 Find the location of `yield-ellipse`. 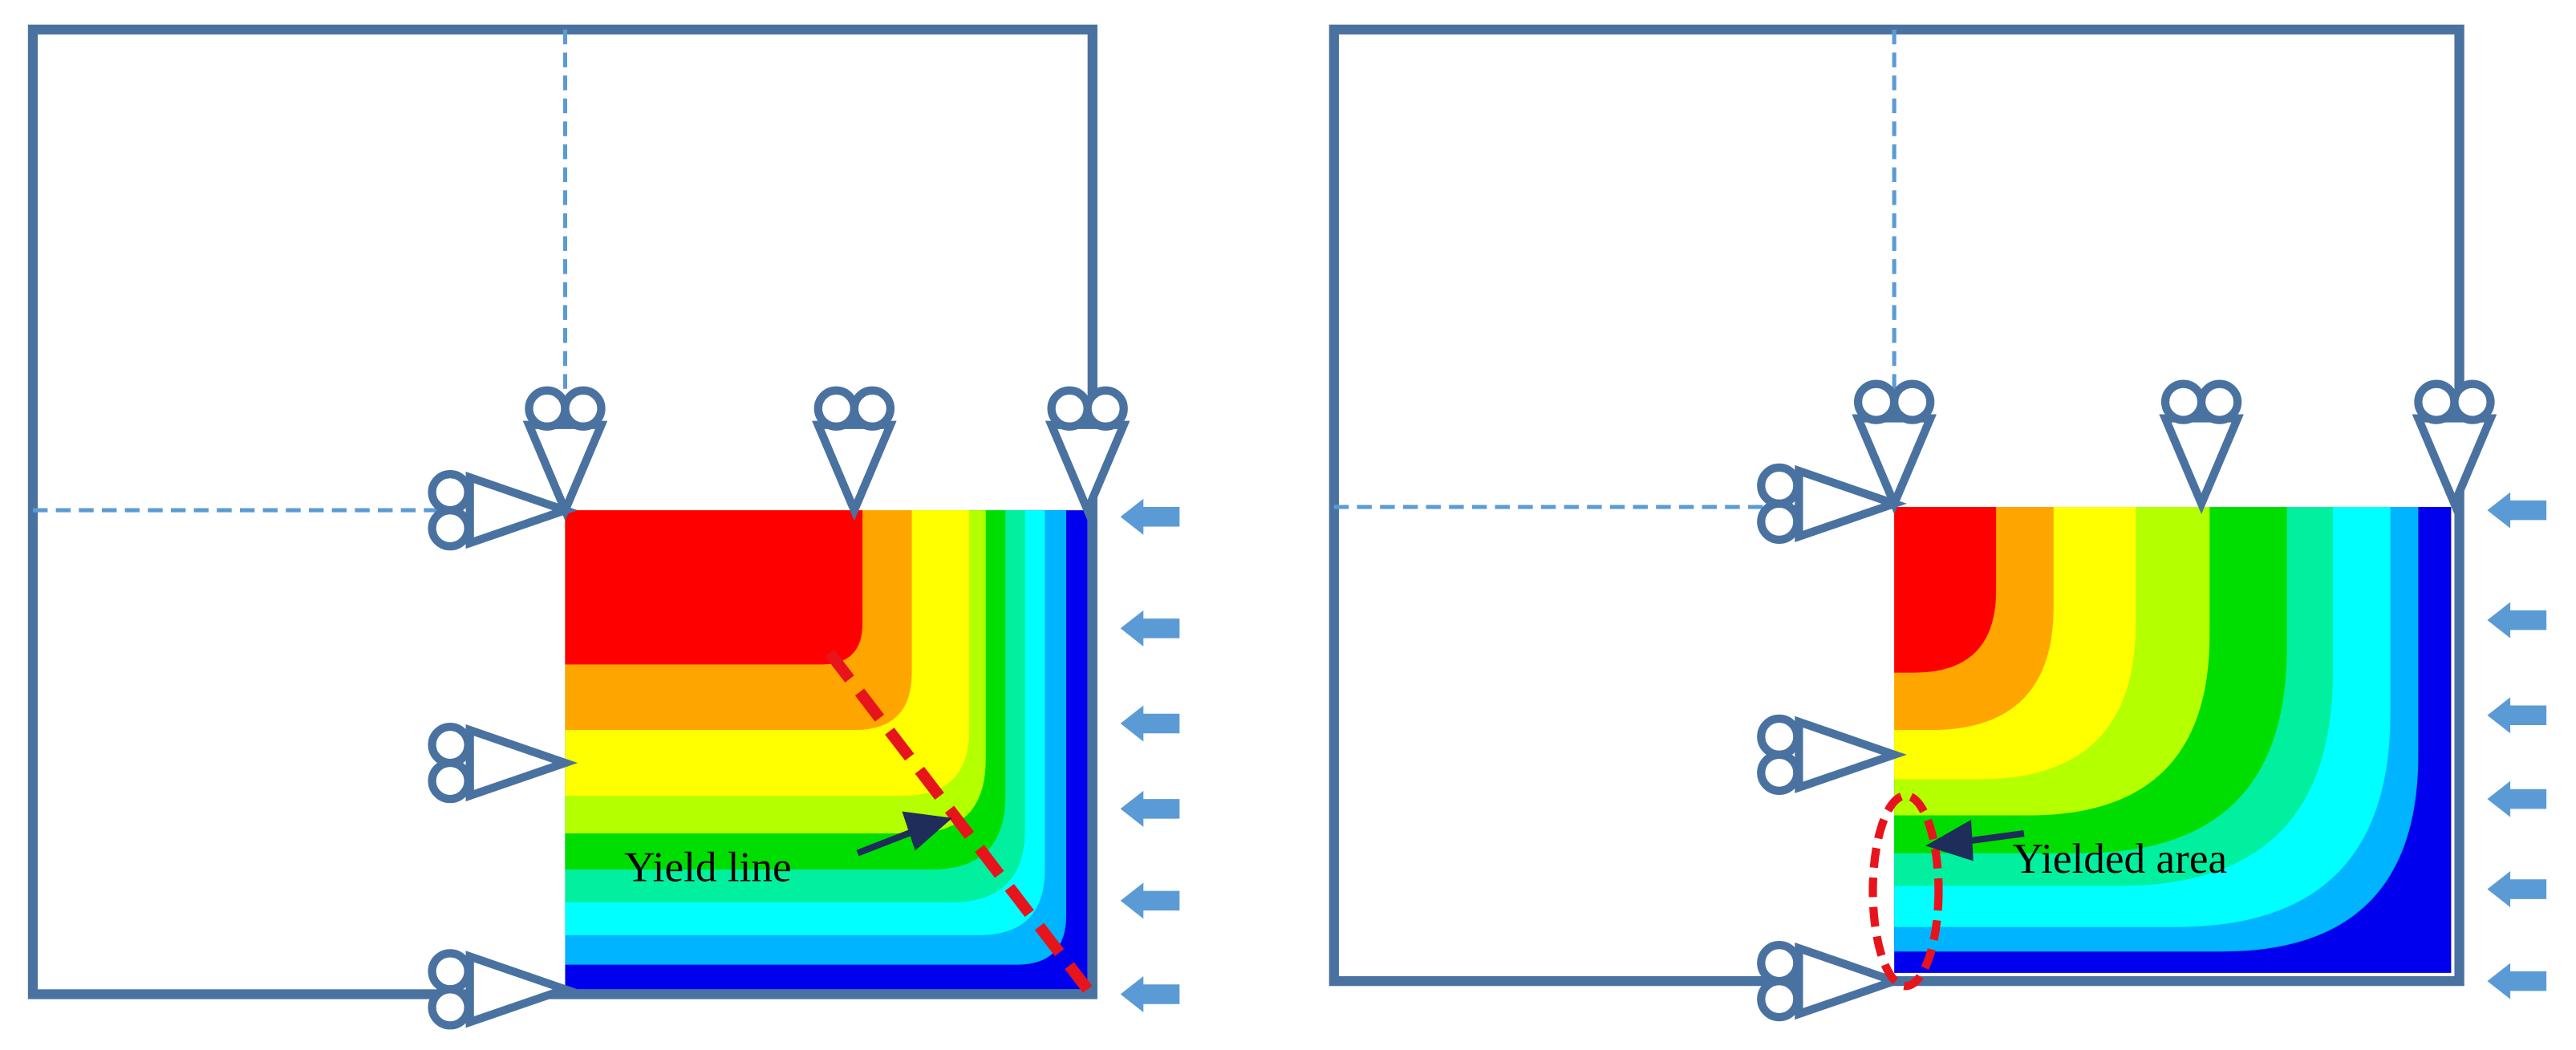

yield-ellipse is located at coordinates (1905, 891).